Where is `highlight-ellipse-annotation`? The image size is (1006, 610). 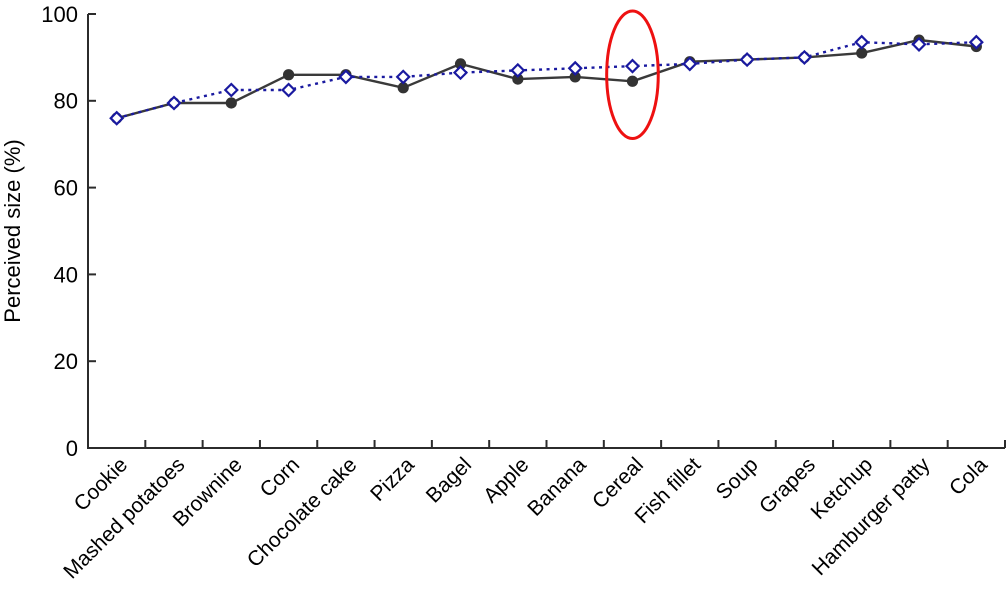 highlight-ellipse-annotation is located at coordinates (632, 75).